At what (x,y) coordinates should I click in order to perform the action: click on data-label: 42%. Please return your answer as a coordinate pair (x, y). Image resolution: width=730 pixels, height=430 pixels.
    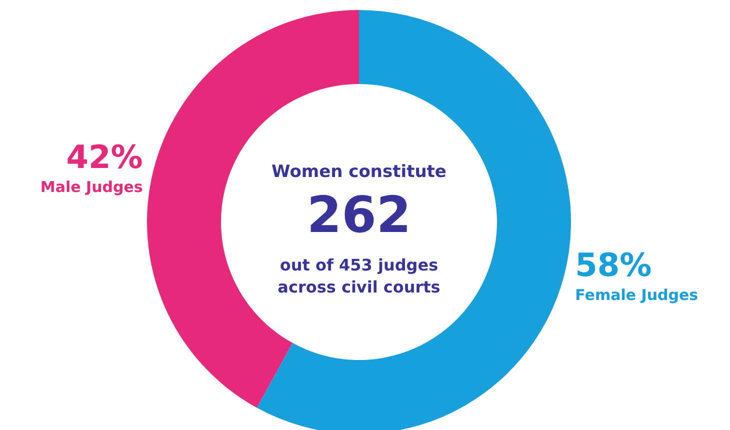
    Looking at the image, I should click on (104, 157).